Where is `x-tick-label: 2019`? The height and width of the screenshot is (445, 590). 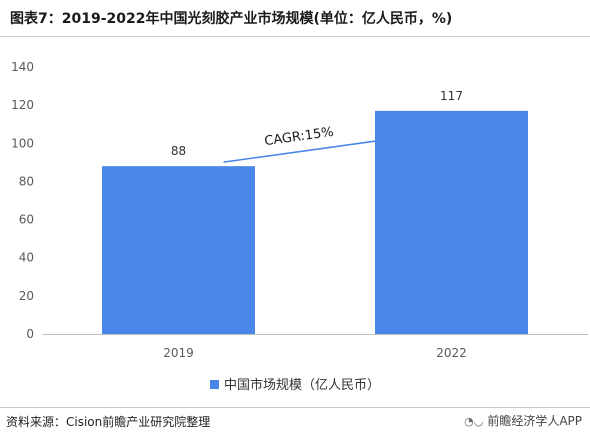 x-tick-label: 2019 is located at coordinates (178, 353).